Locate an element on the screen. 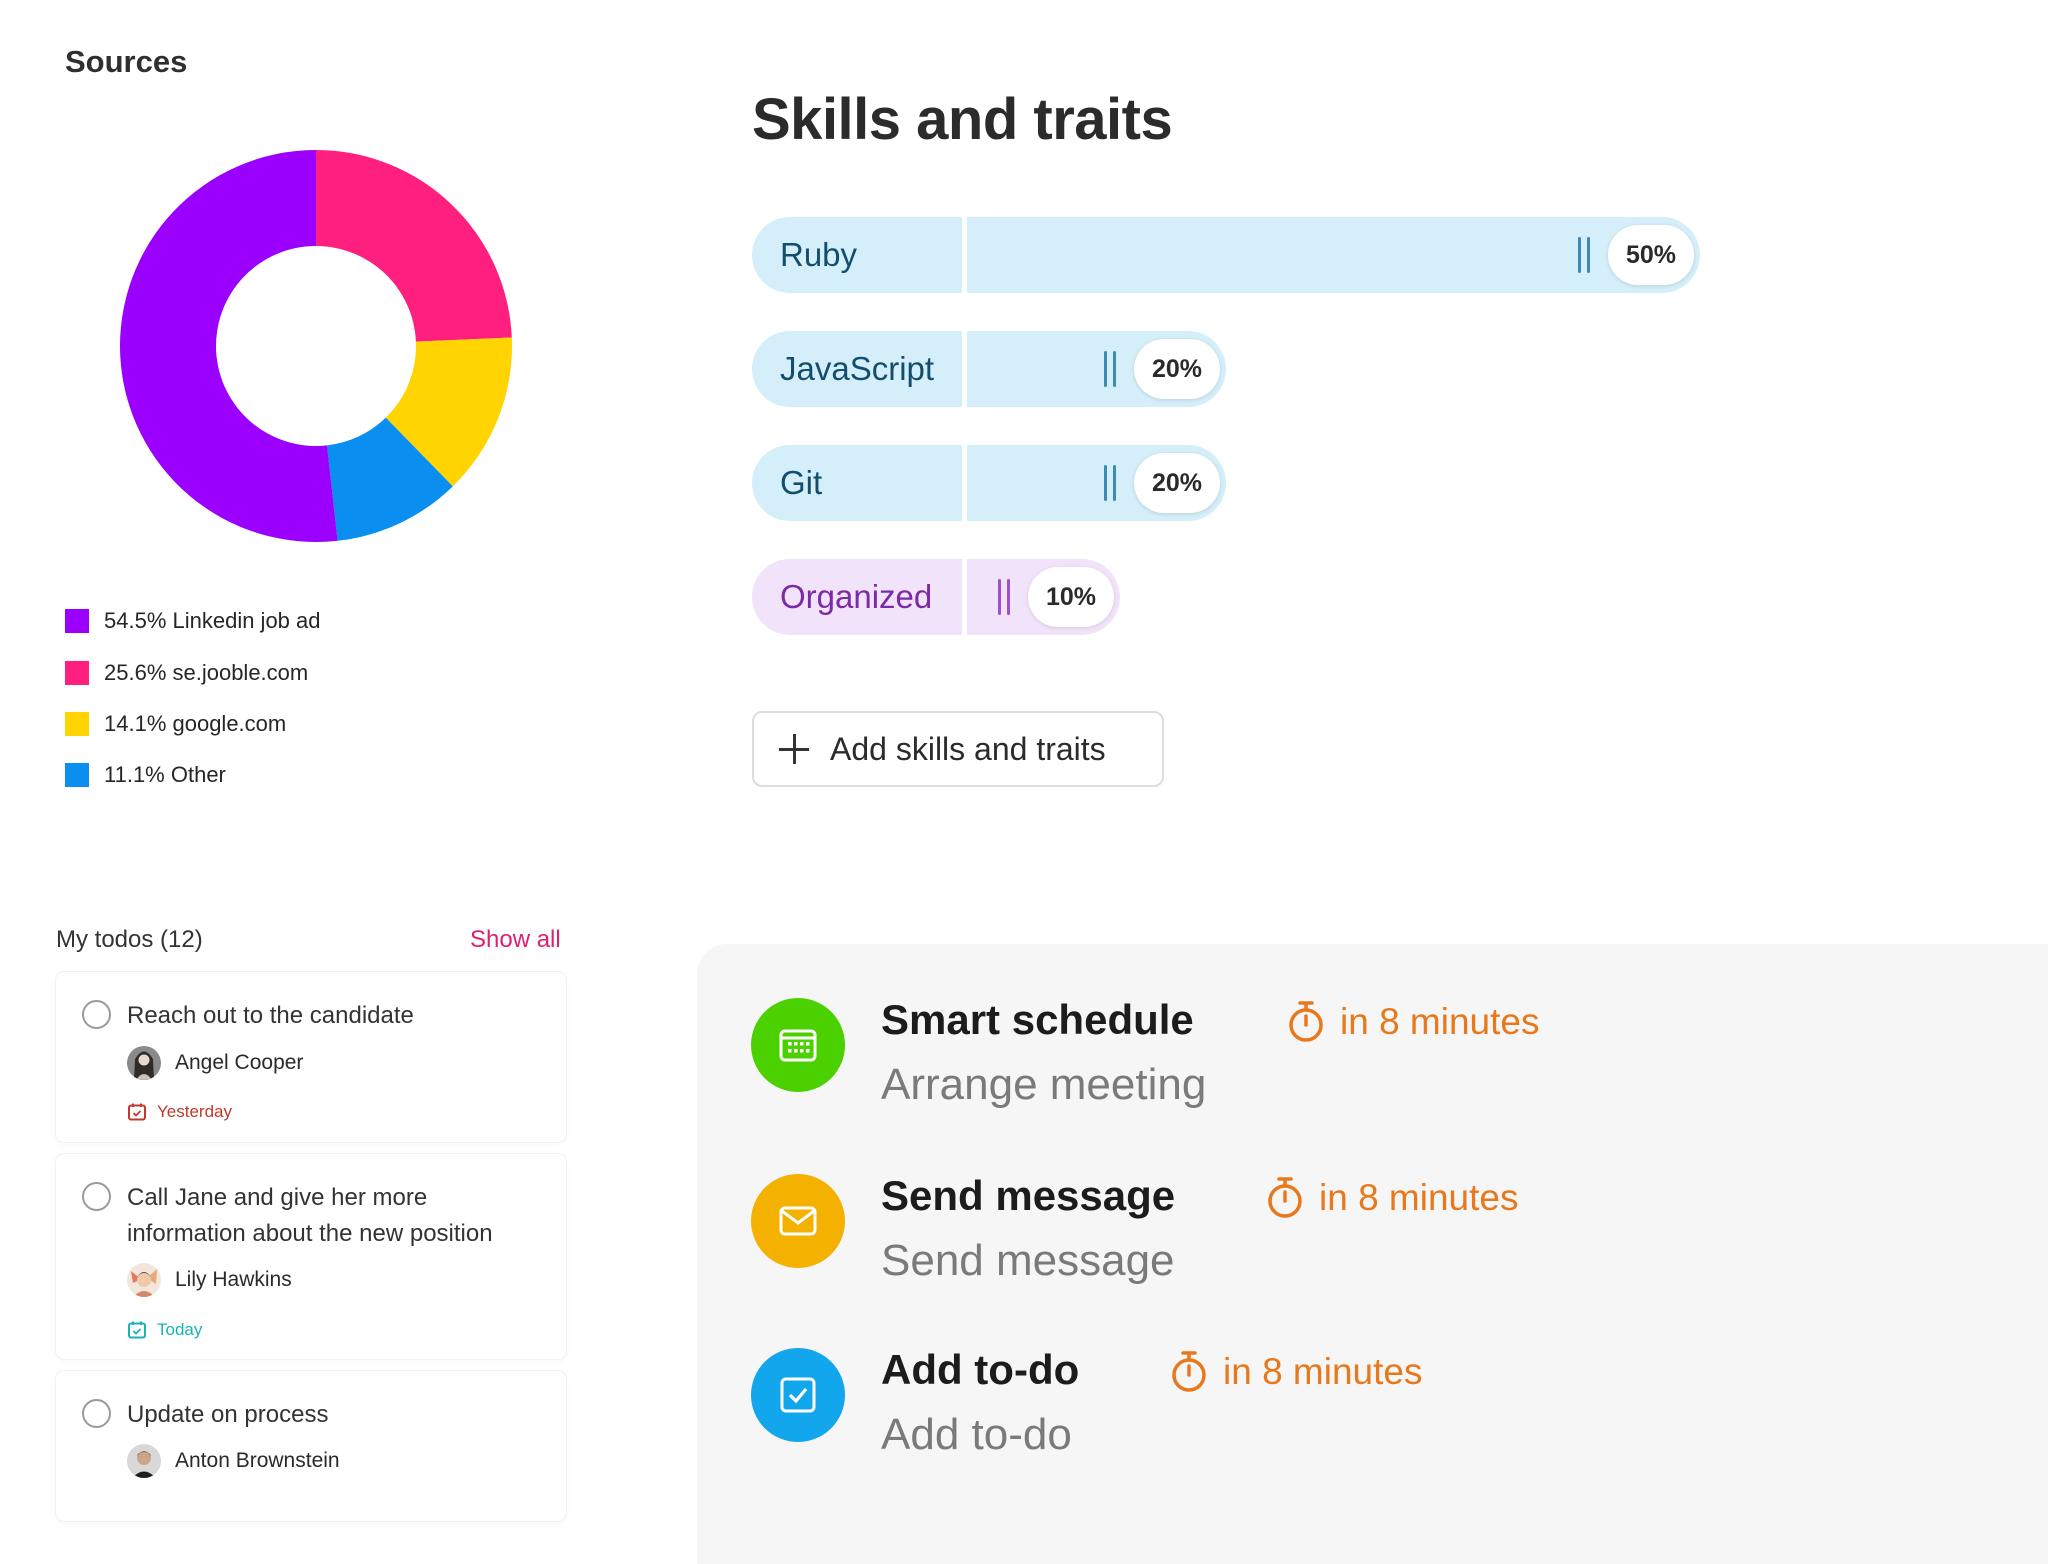  add-skills-label: Add skills and traits is located at coordinates (968, 748).